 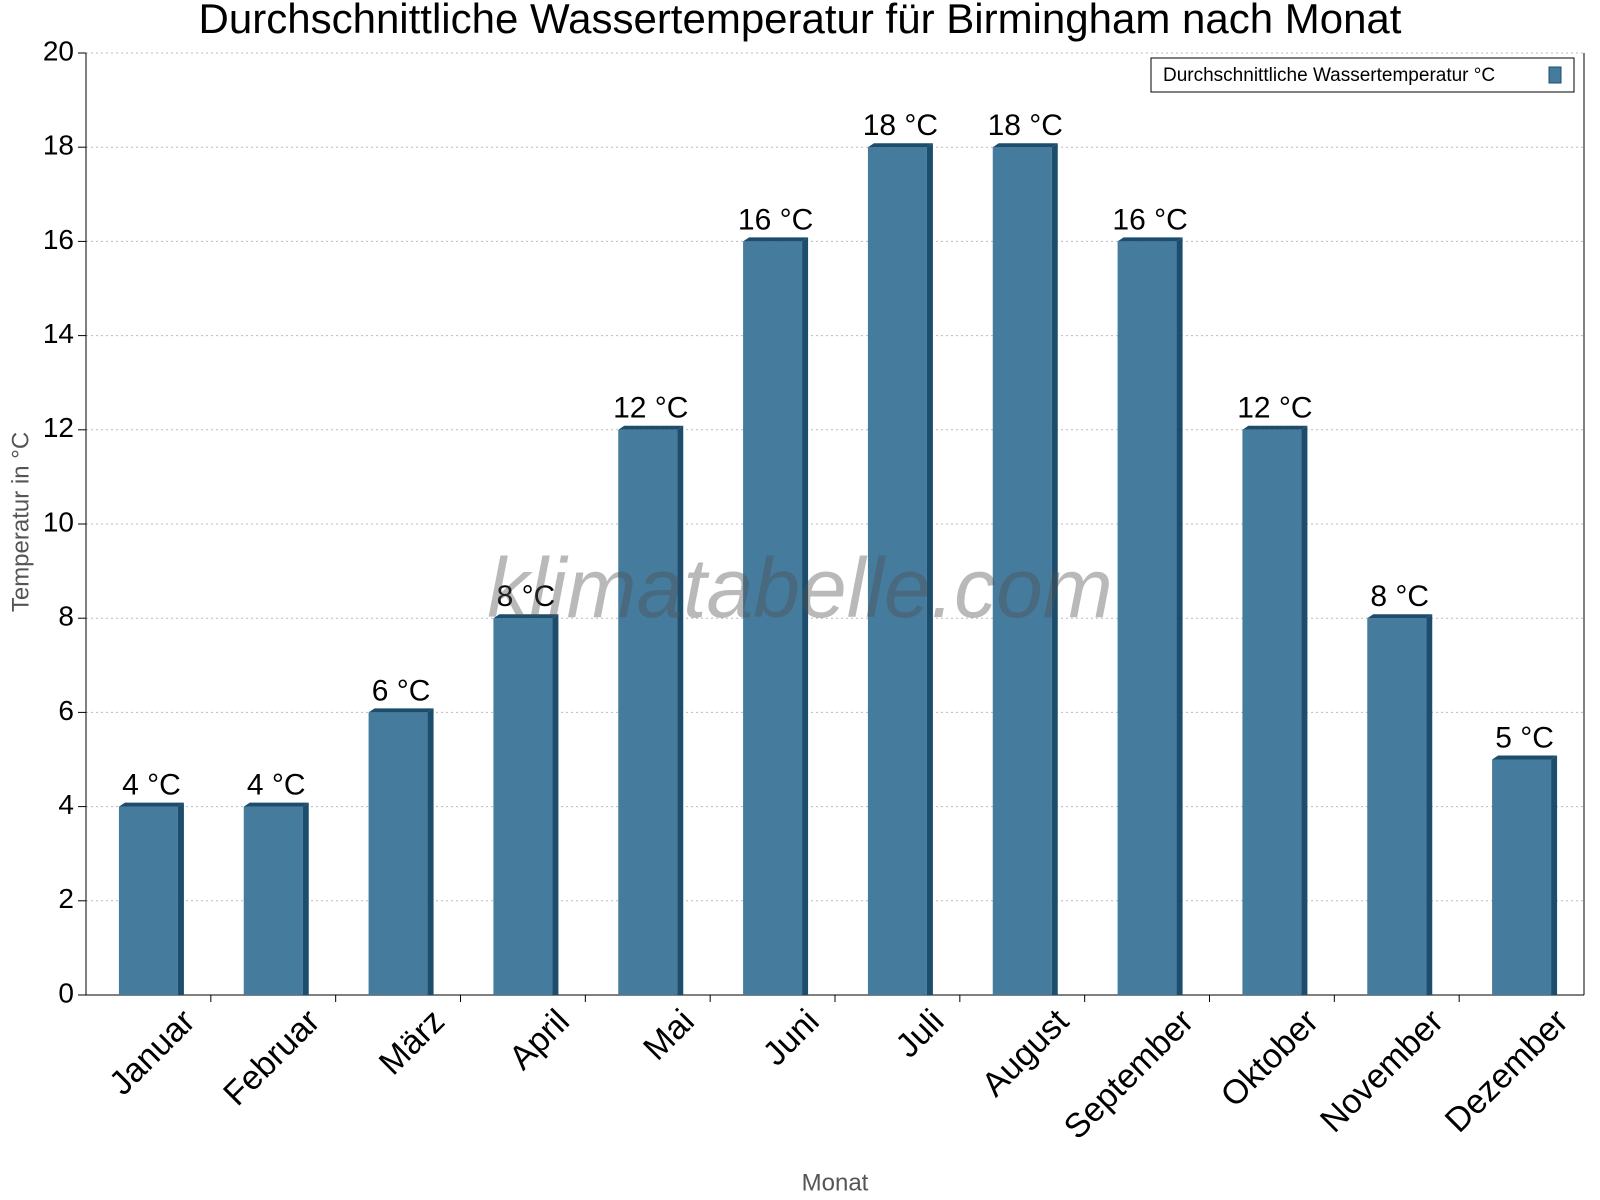 I want to click on x-tick-label: Dezember, so click(x=1507, y=1071).